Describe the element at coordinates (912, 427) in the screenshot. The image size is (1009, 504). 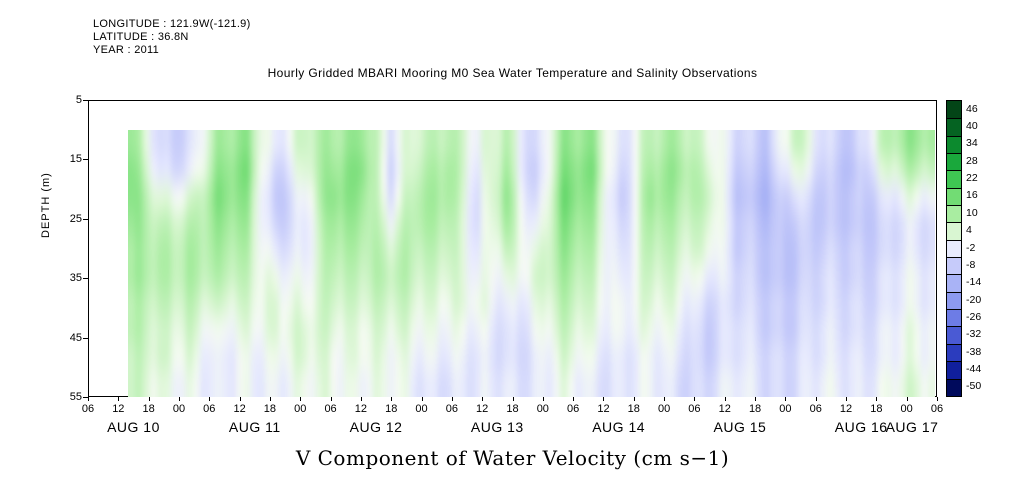
I see `x-day-label: AUG 17` at that location.